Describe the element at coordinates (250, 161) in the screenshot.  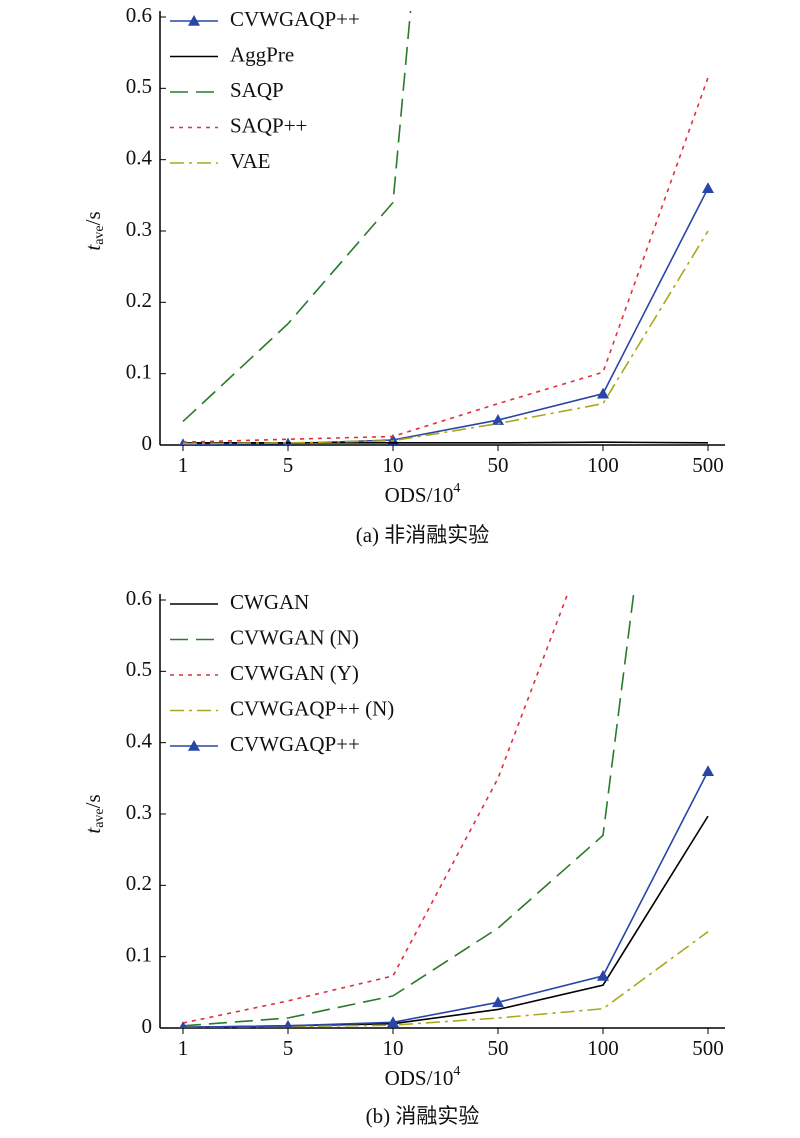
I see `legend-label: VAE` at that location.